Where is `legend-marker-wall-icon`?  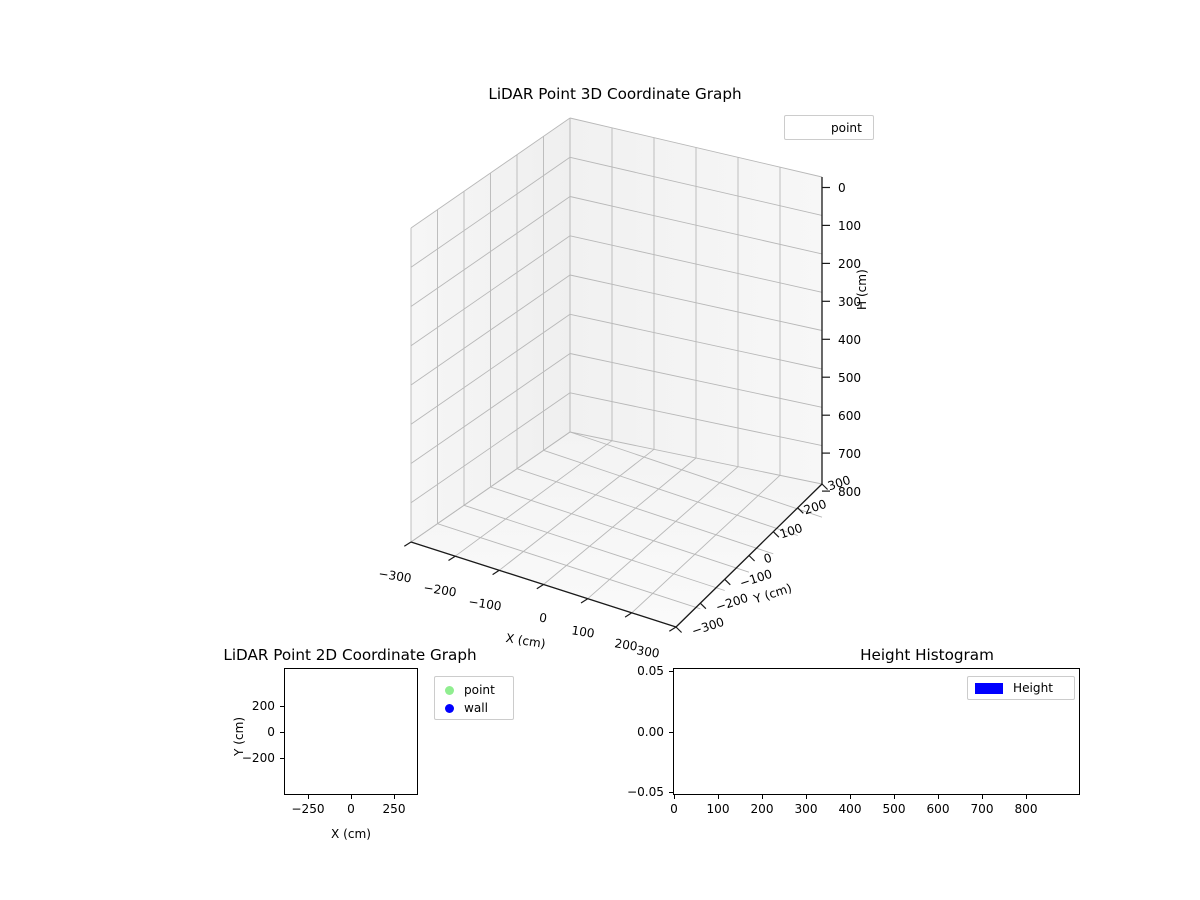 legend-marker-wall-icon is located at coordinates (449, 708).